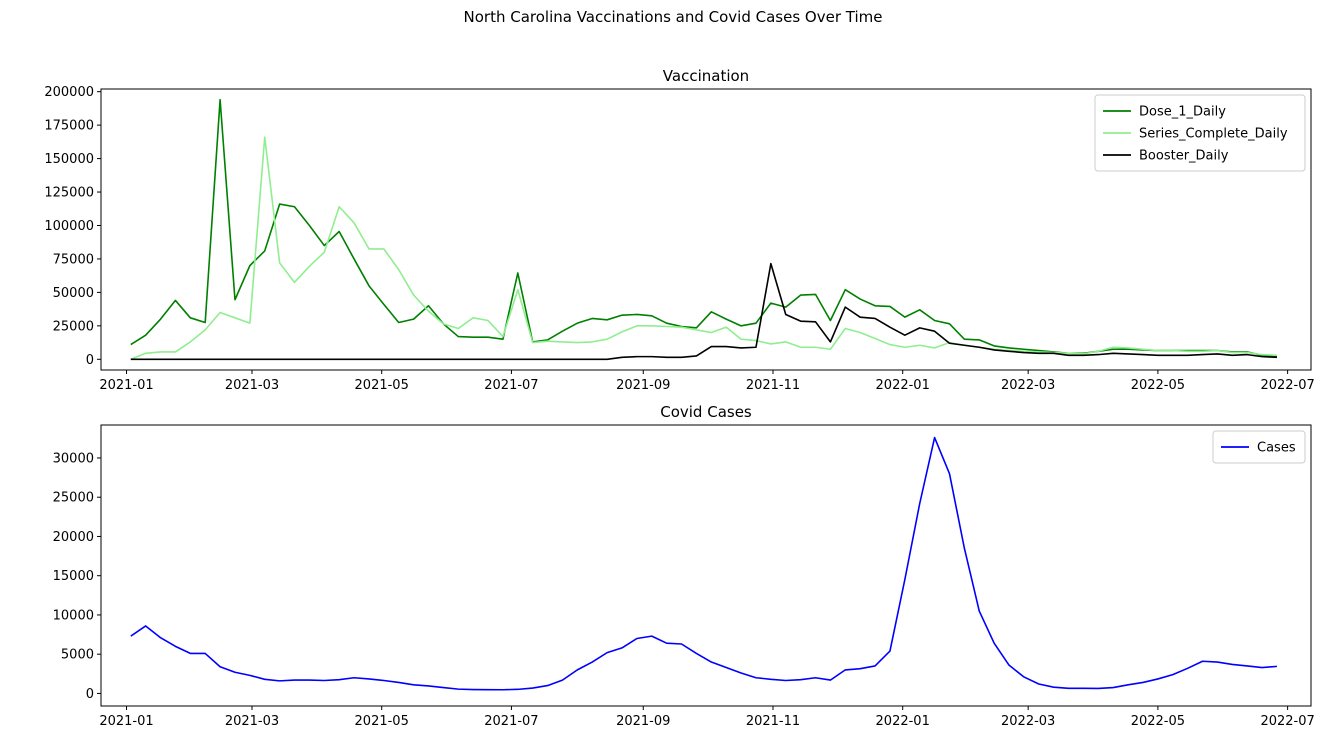 The width and height of the screenshot is (1322, 739). What do you see at coordinates (1182, 112) in the screenshot?
I see `legend-label: Dose_1_Daily` at bounding box center [1182, 112].